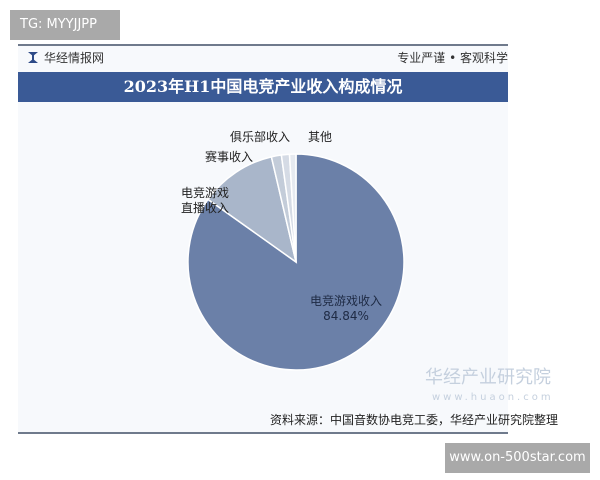  I want to click on brand: 华经情报网, so click(66, 58).